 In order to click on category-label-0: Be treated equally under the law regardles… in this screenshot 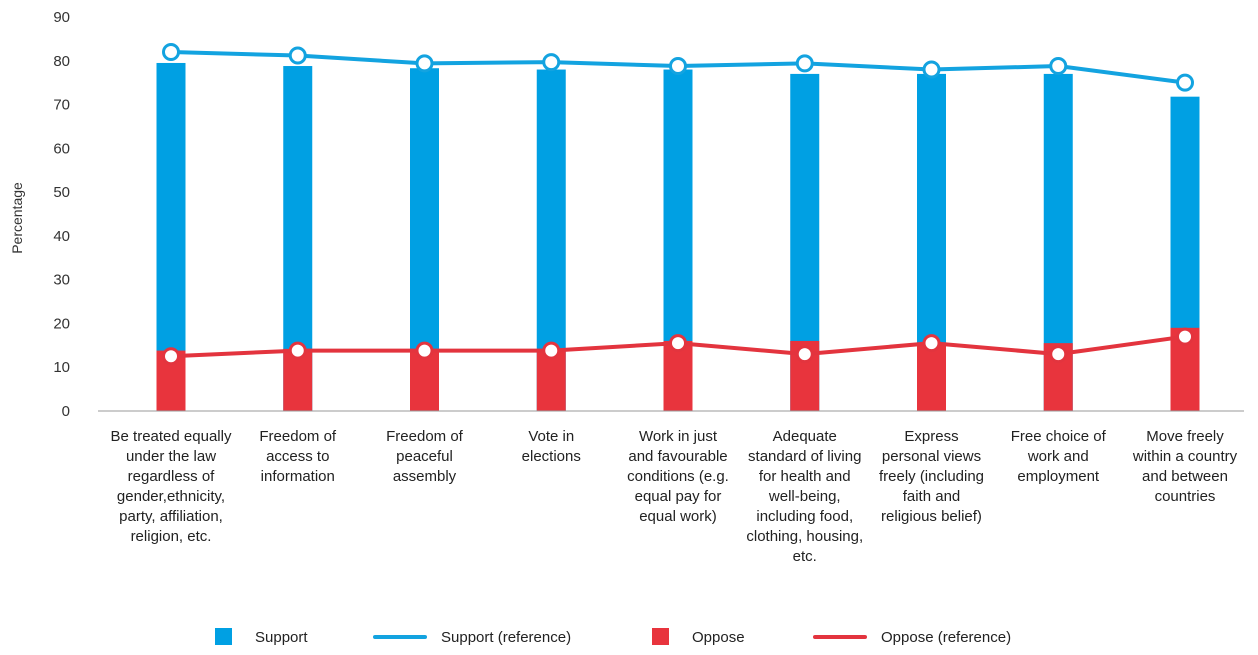, I will do `click(171, 486)`.